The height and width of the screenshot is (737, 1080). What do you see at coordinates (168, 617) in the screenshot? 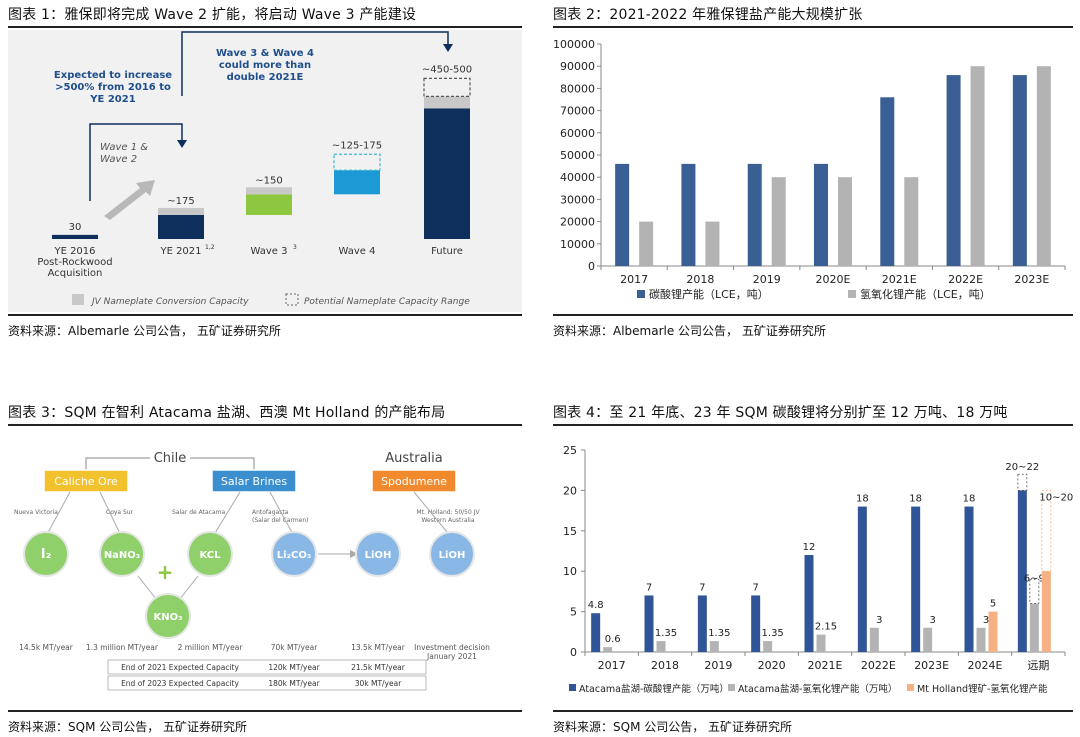
I see `product-label: KNO₃` at bounding box center [168, 617].